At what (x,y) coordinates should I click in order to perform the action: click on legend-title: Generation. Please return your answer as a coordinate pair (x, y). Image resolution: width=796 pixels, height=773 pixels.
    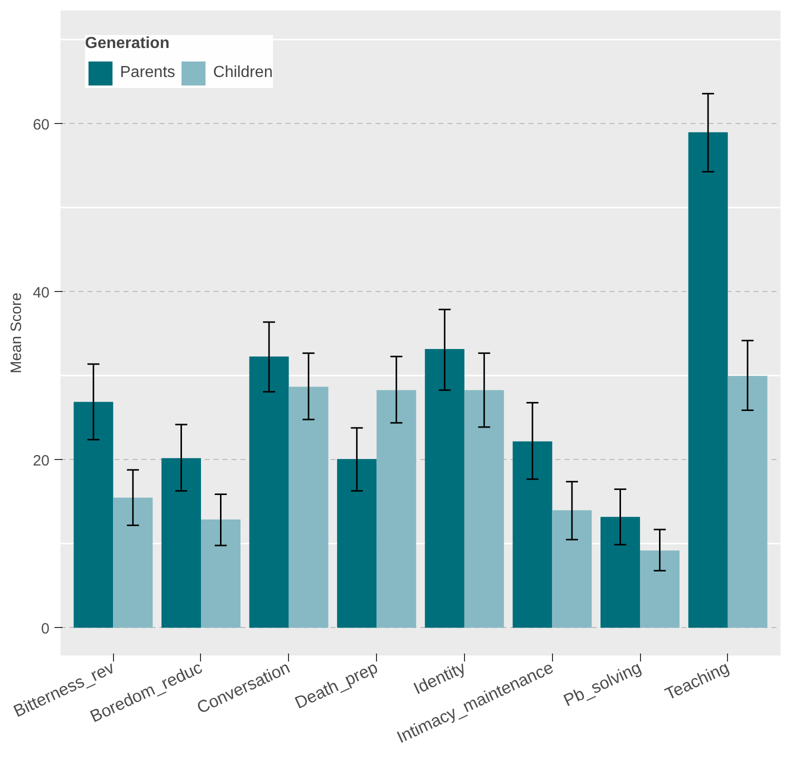
    Looking at the image, I should click on (127, 44).